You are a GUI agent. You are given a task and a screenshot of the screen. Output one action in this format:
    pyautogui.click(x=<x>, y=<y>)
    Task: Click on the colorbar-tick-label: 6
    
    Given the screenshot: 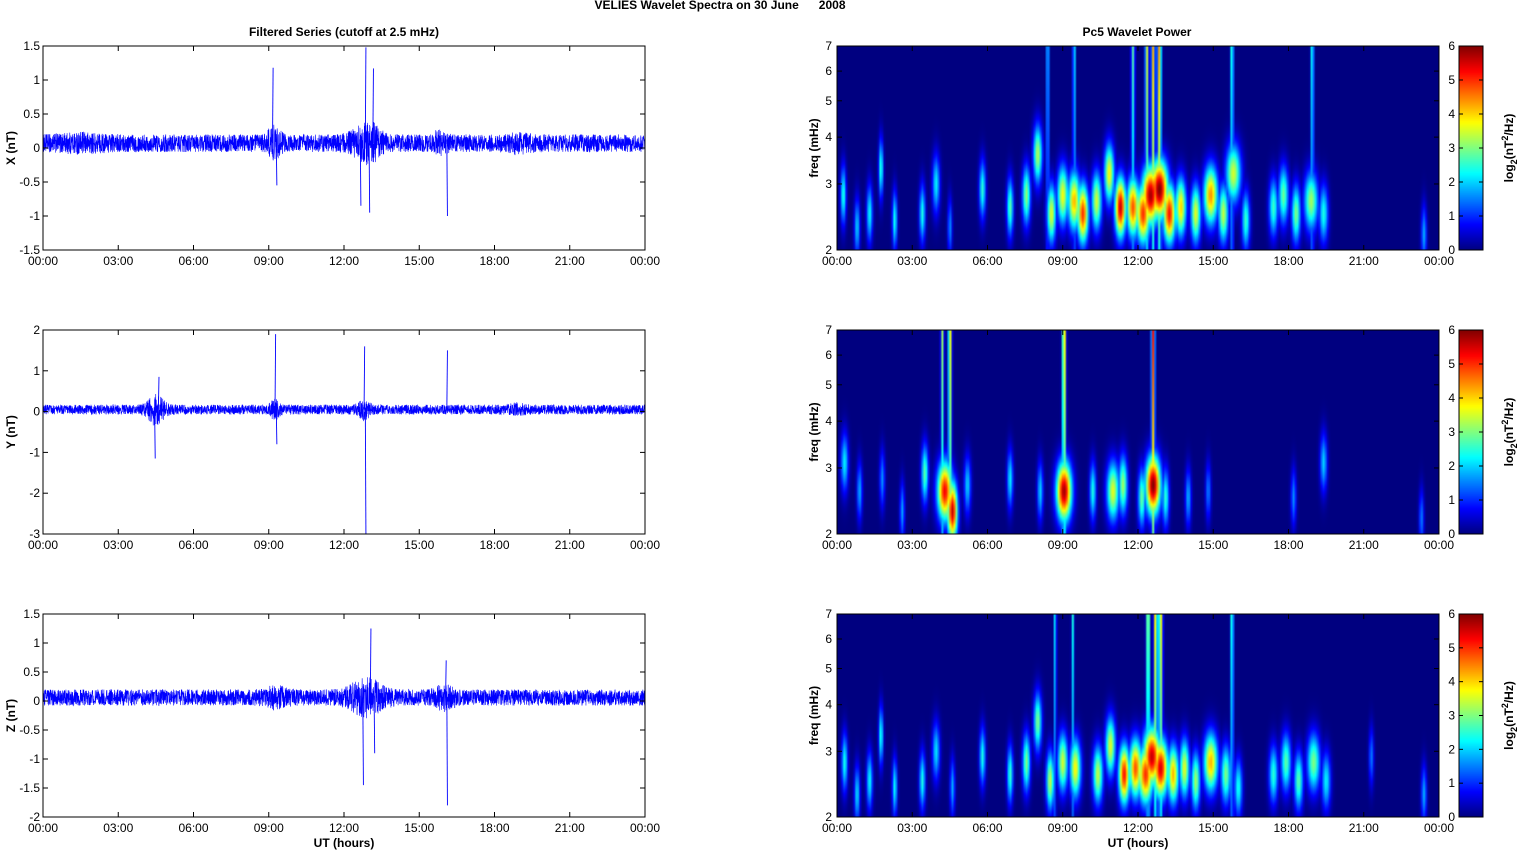 What is the action you would take?
    pyautogui.click(x=1451, y=330)
    